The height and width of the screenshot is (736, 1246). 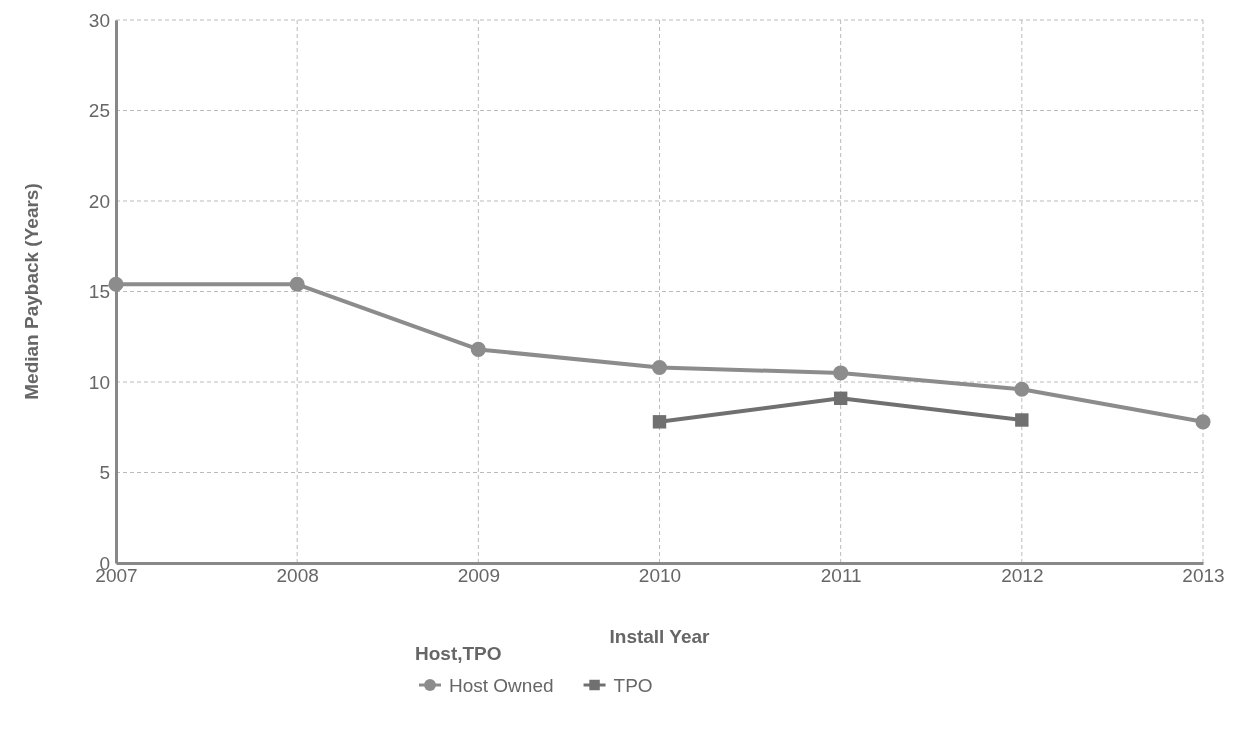 I want to click on y-tick-label: 25, so click(x=99, y=111).